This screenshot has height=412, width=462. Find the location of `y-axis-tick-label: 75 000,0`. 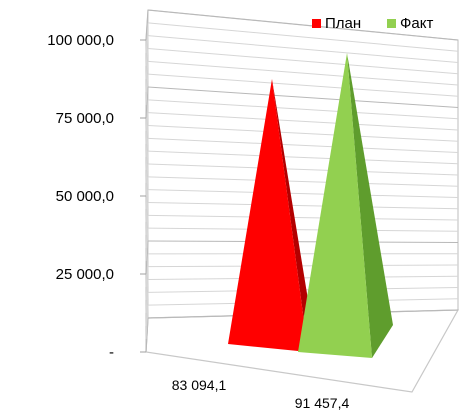

y-axis-tick-label: 75 000,0 is located at coordinates (85, 118).